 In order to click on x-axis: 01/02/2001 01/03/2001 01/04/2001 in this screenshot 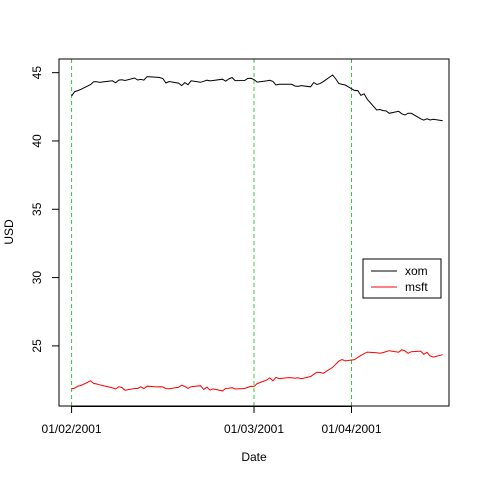, I will do `click(212, 421)`.